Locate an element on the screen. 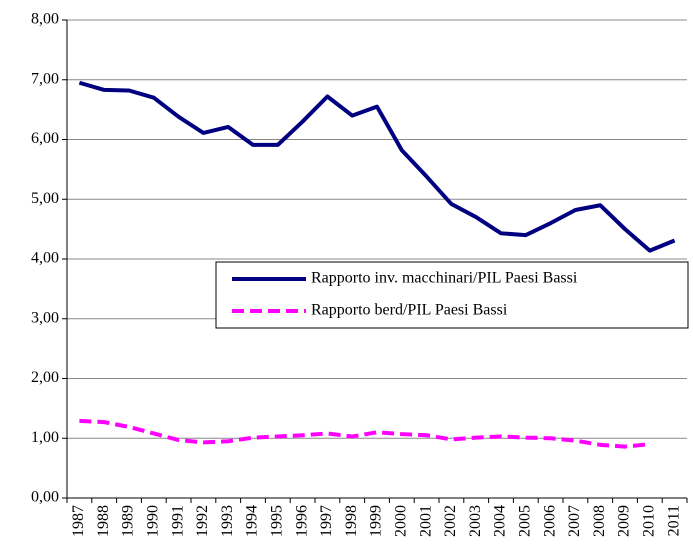 The height and width of the screenshot is (554, 693). x-tick-label: 1996 is located at coordinates (301, 521).